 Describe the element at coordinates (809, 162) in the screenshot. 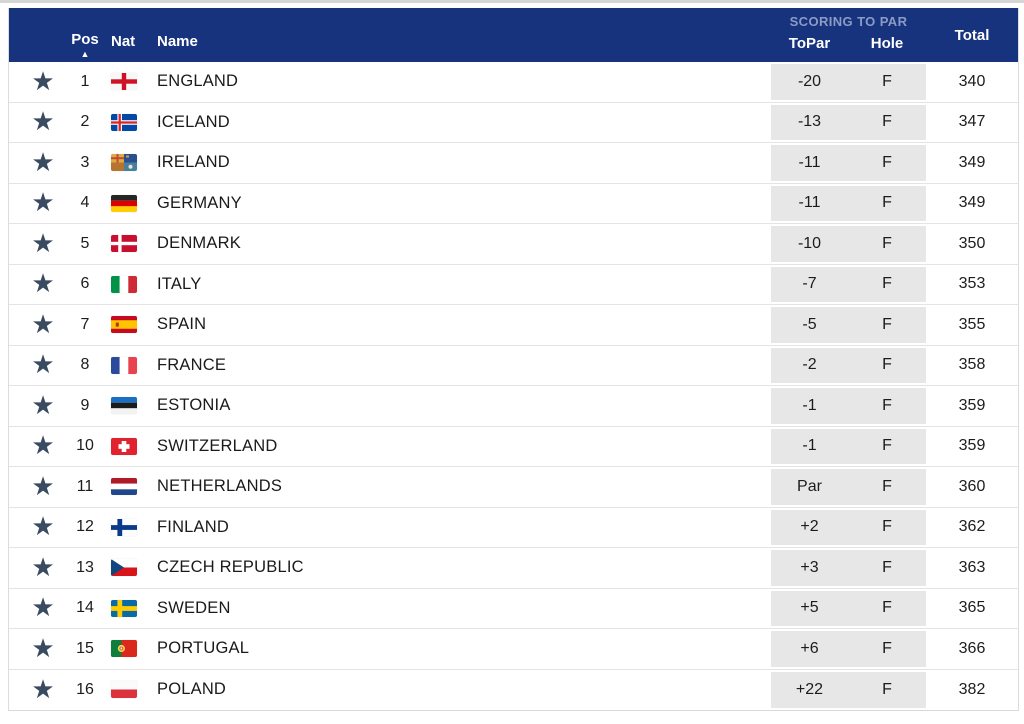

I see `topar-value: -11` at that location.